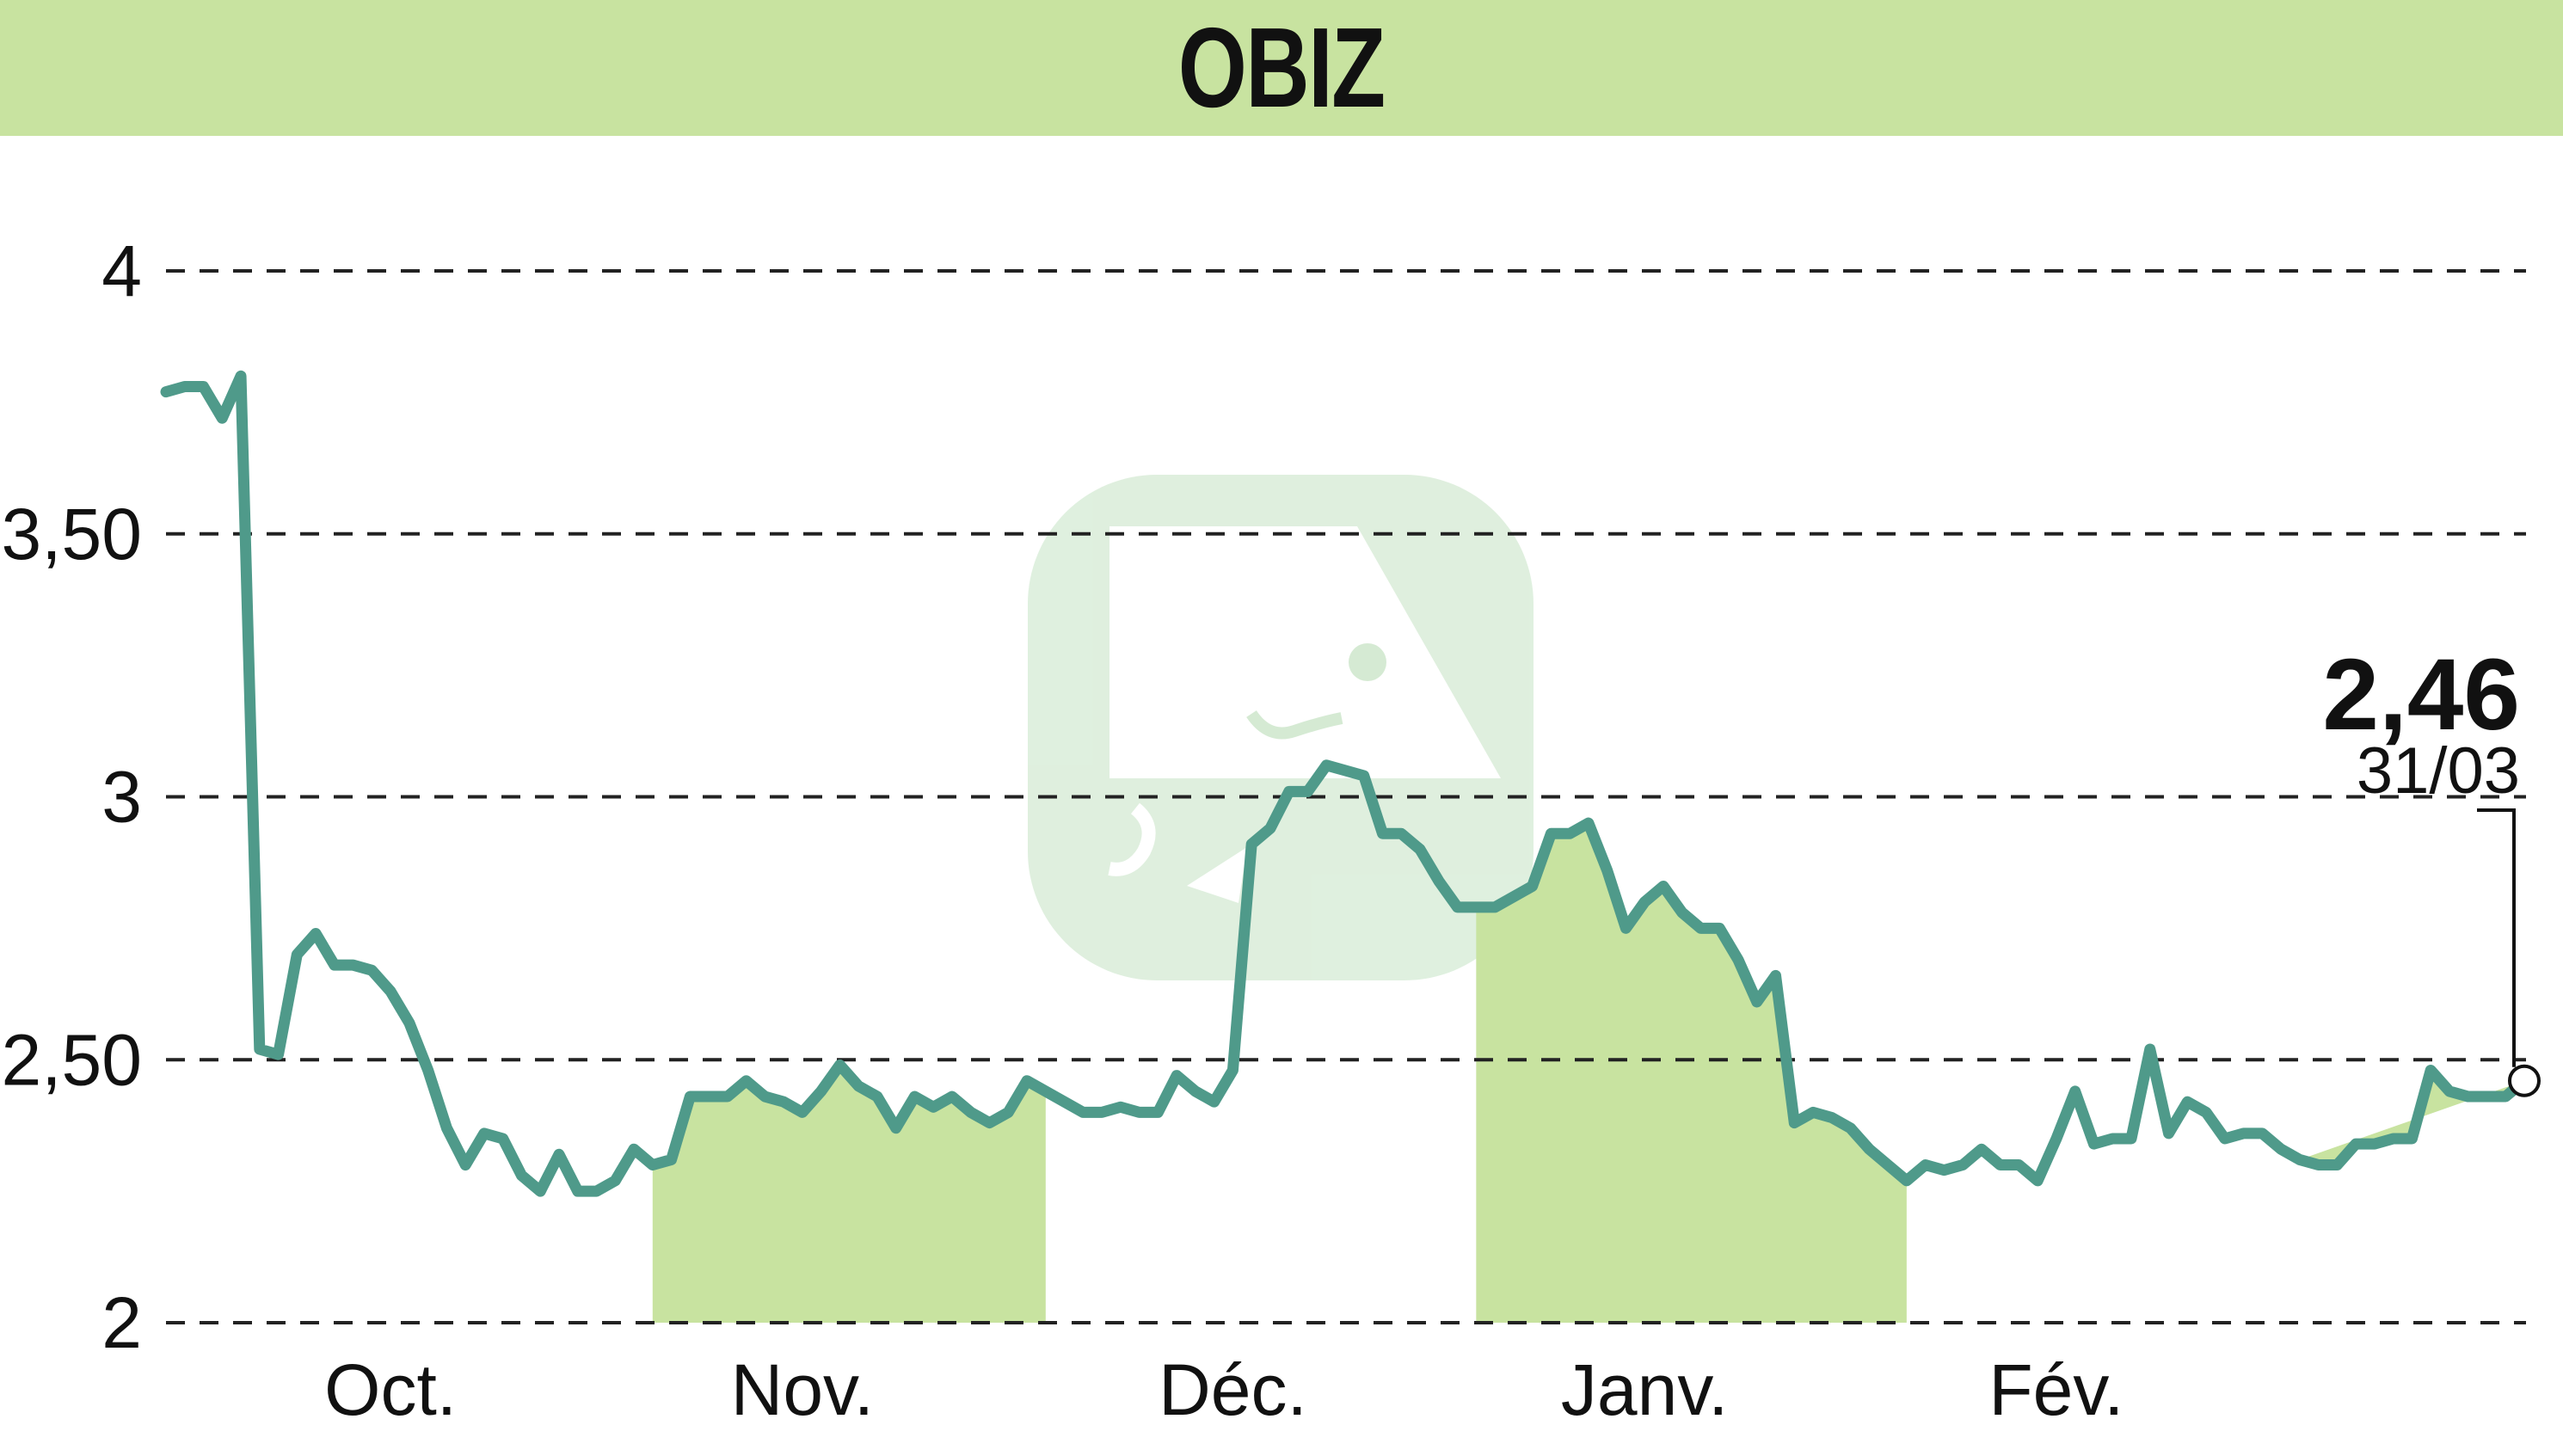 This screenshot has width=2563, height=1456. What do you see at coordinates (802, 1390) in the screenshot?
I see `x-tick-label: Nov.` at bounding box center [802, 1390].